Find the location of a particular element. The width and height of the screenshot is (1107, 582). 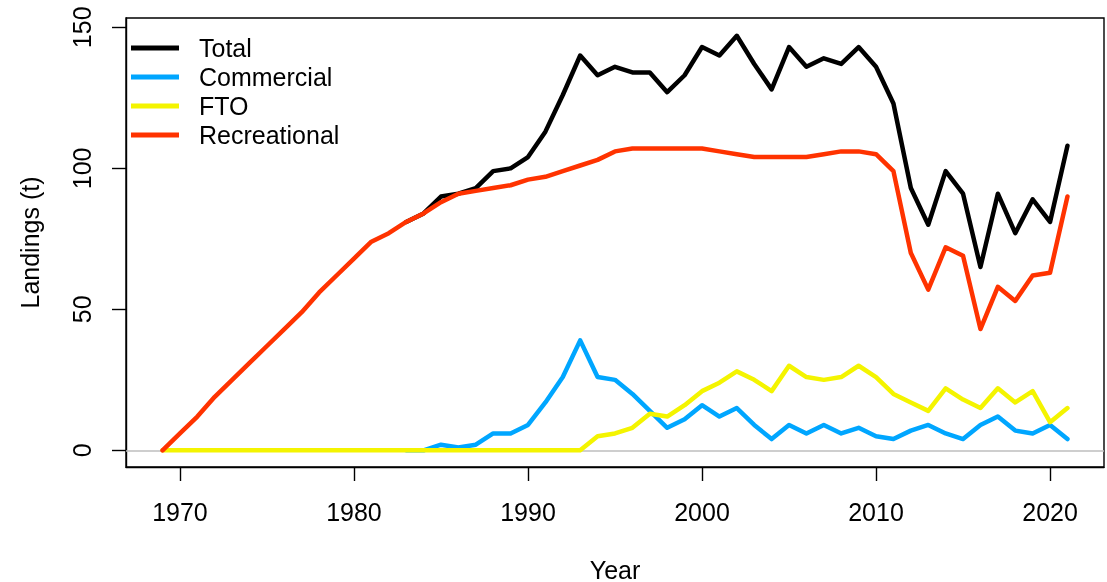

x-tick-label: 1970 is located at coordinates (180, 511).